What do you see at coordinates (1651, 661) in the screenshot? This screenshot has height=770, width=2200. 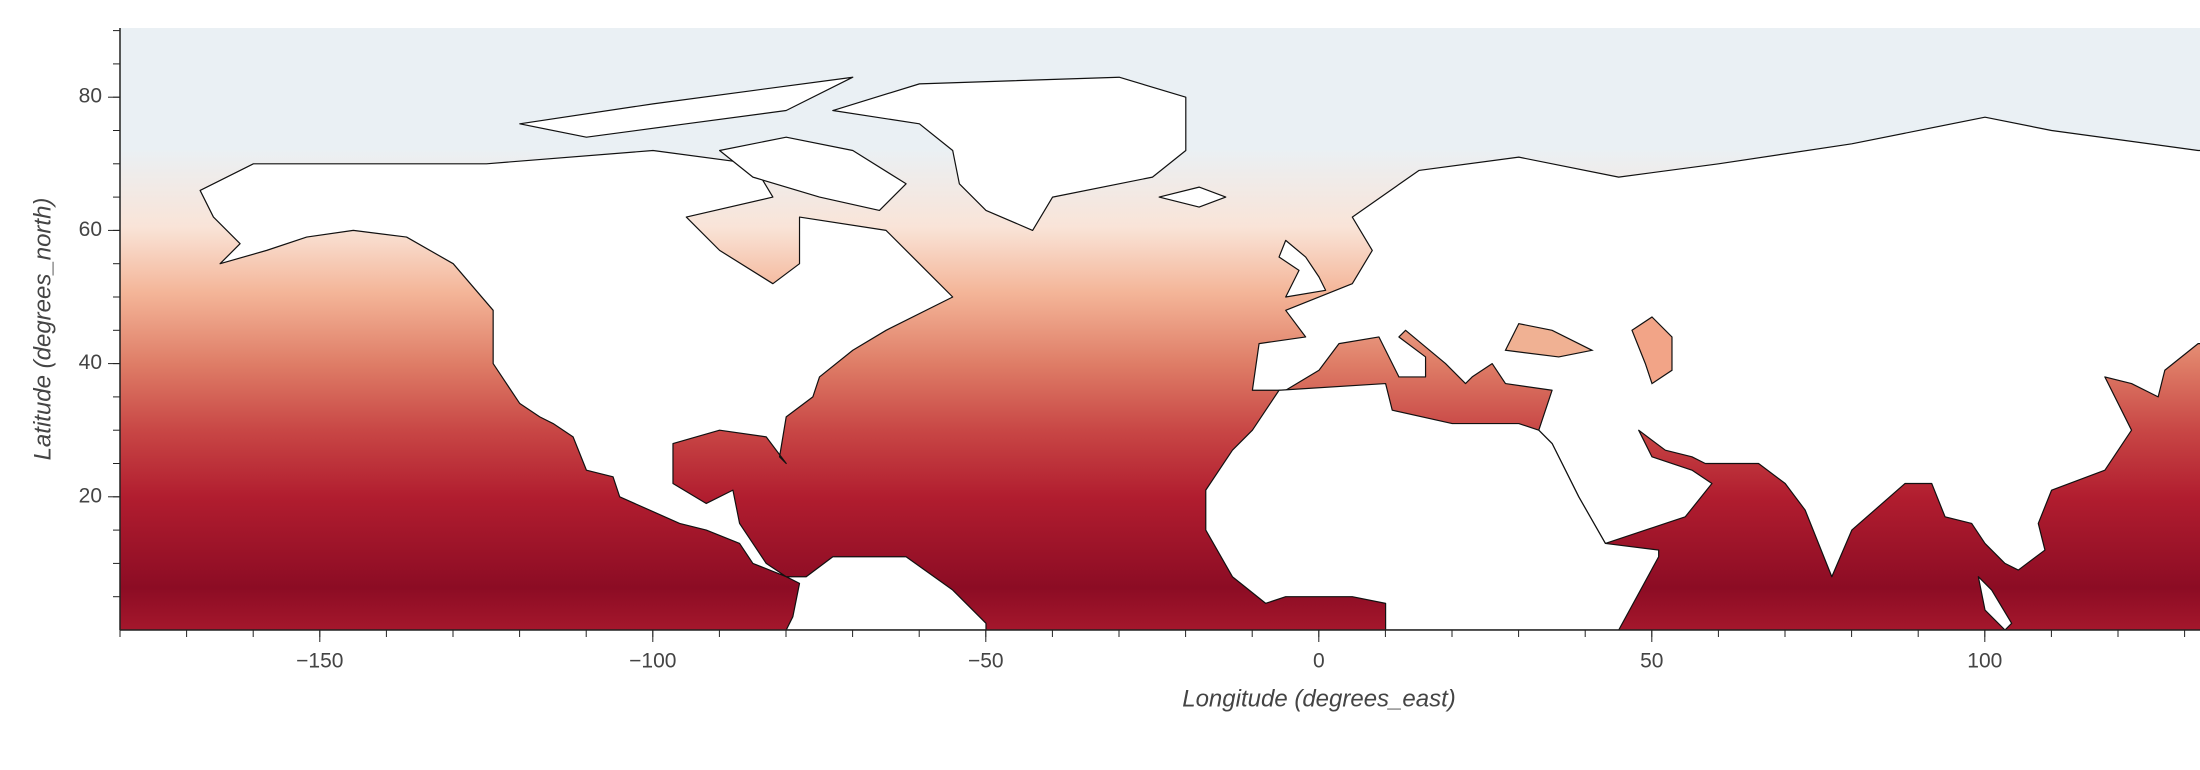 I see `x-tick-label: 50` at bounding box center [1651, 661].